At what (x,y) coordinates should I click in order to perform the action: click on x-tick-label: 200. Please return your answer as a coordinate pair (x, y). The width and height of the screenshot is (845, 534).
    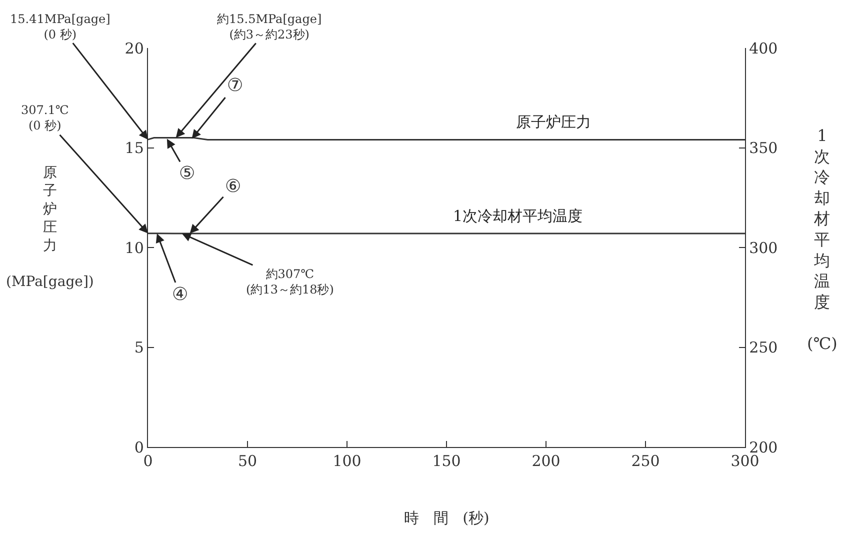
    Looking at the image, I should click on (546, 461).